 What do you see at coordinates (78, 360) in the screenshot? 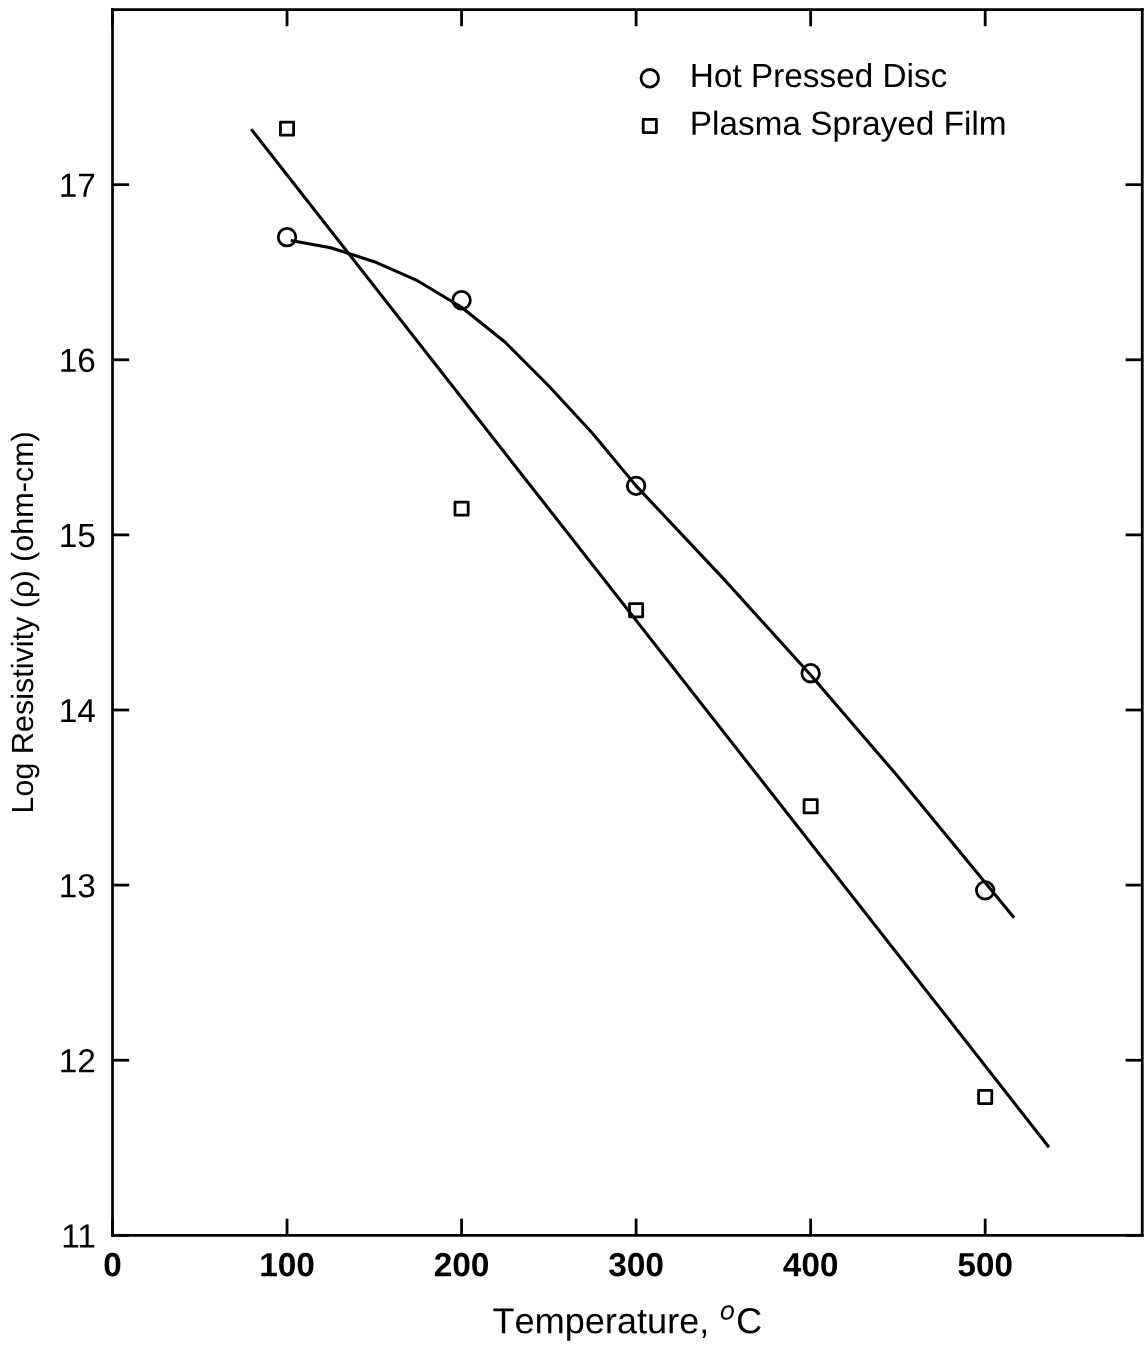
I see `y-tick-label: 16` at bounding box center [78, 360].